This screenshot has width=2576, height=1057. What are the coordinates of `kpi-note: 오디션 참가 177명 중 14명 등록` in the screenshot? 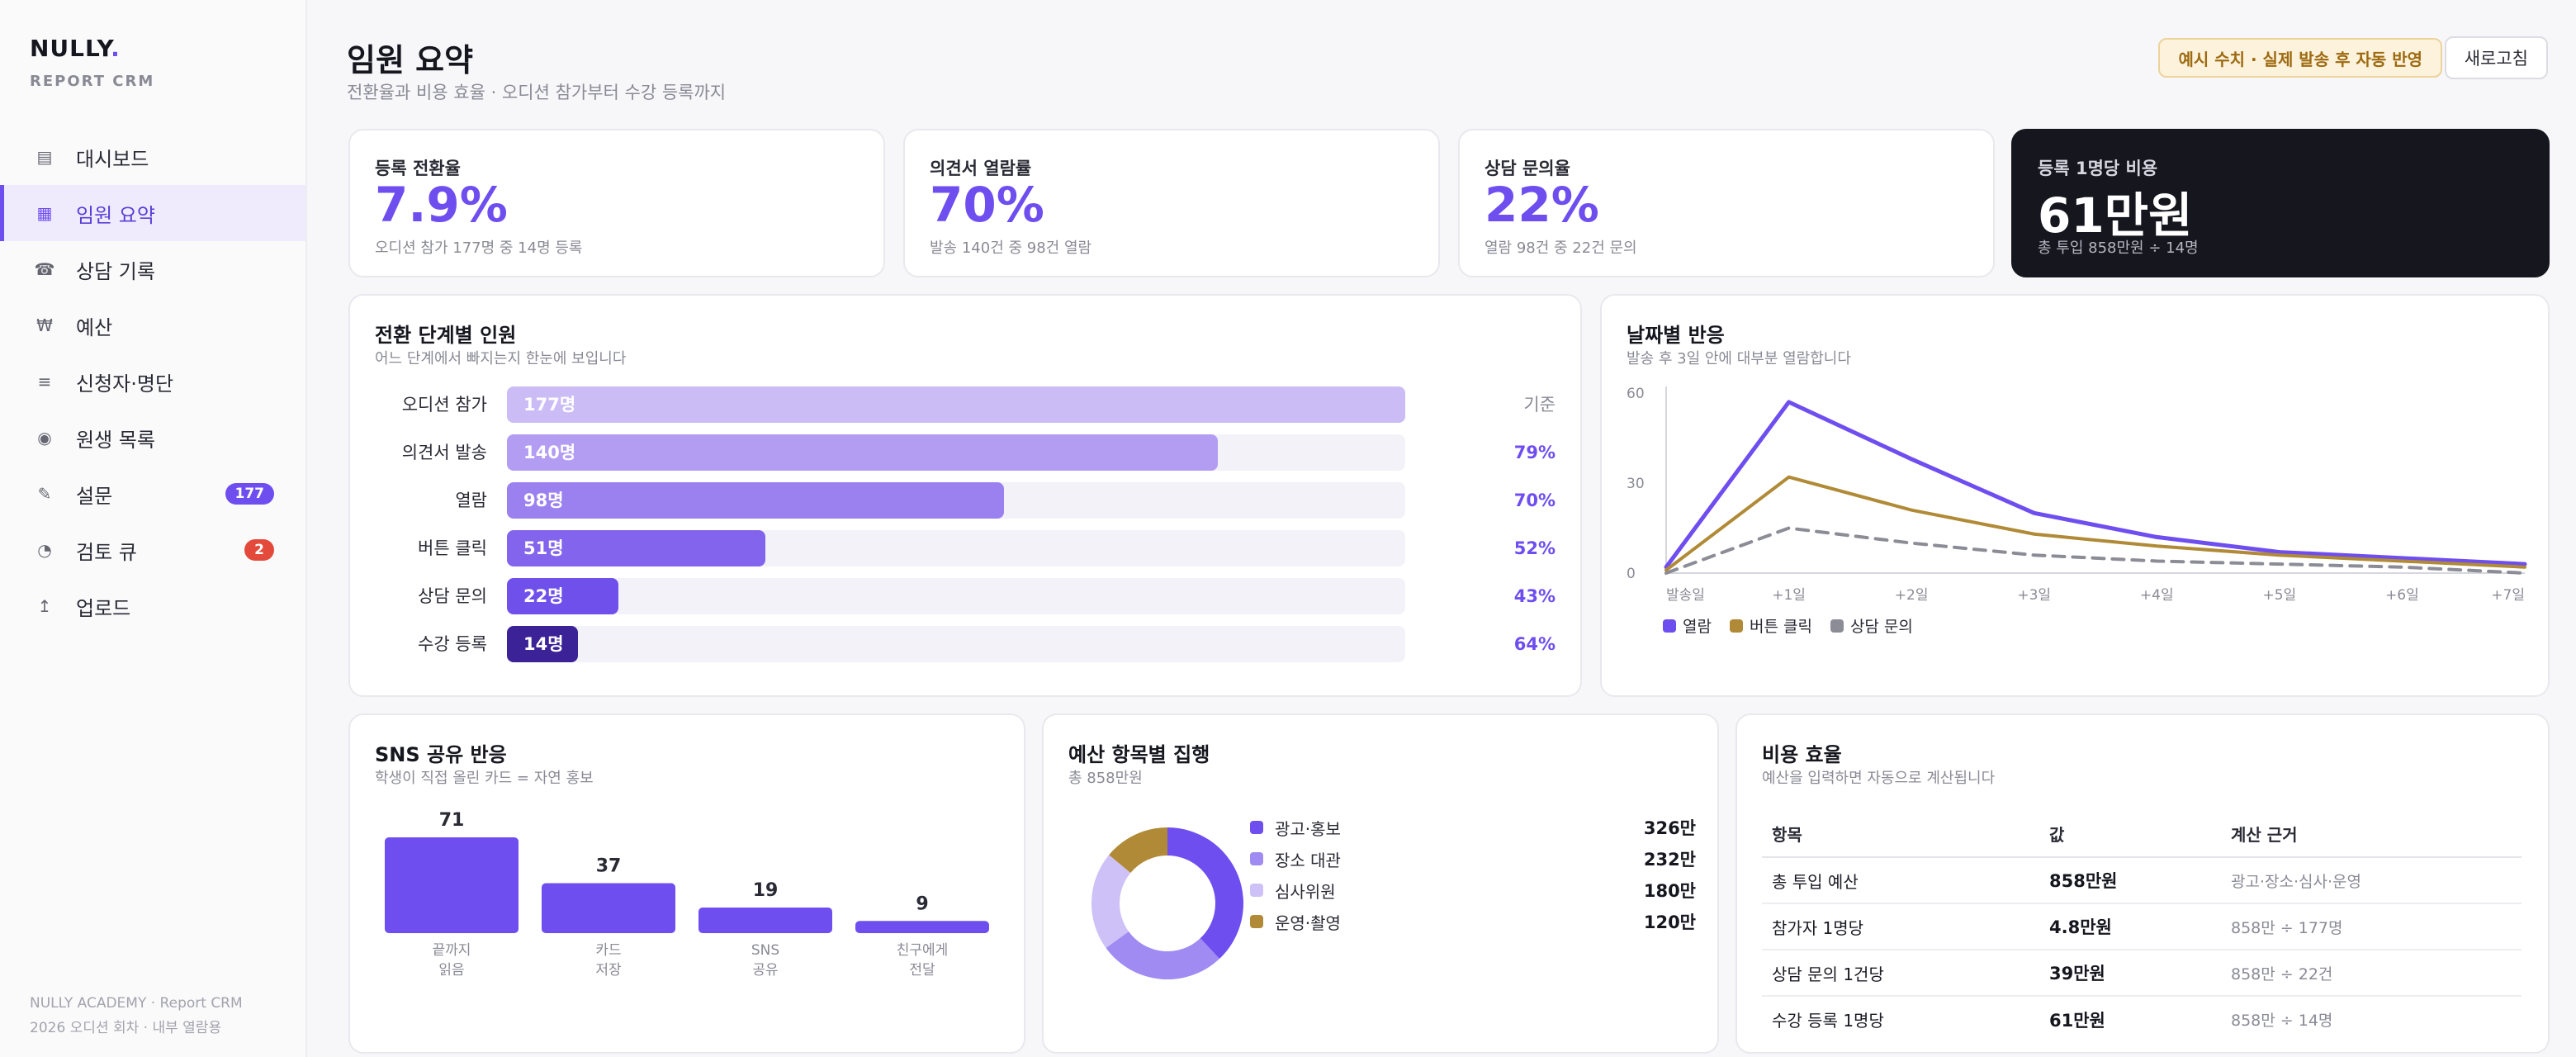 It's located at (479, 248).